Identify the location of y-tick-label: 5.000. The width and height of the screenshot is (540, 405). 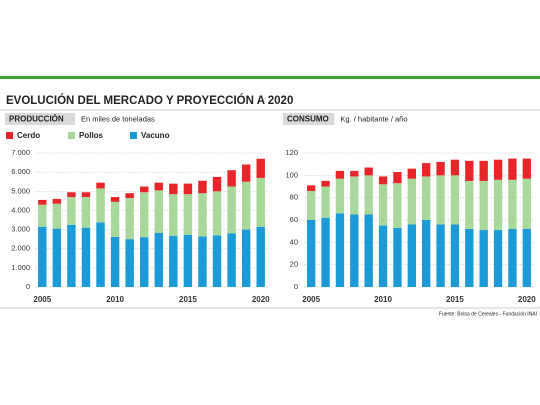
(20, 190).